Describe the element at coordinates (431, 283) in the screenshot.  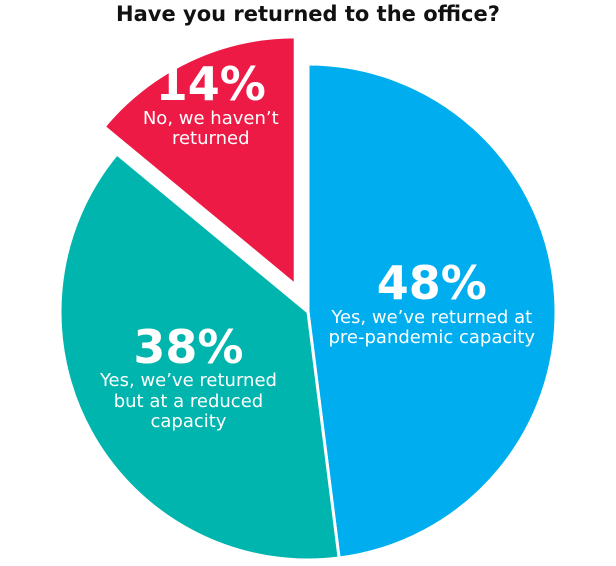
I see `value-label: 48%` at that location.